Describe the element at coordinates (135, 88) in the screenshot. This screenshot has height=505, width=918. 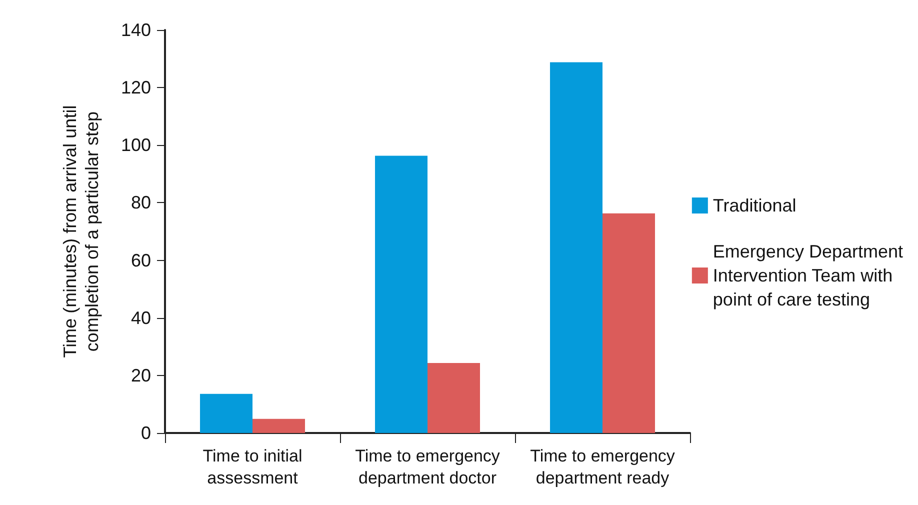
I see `y-tick-label: 120` at that location.